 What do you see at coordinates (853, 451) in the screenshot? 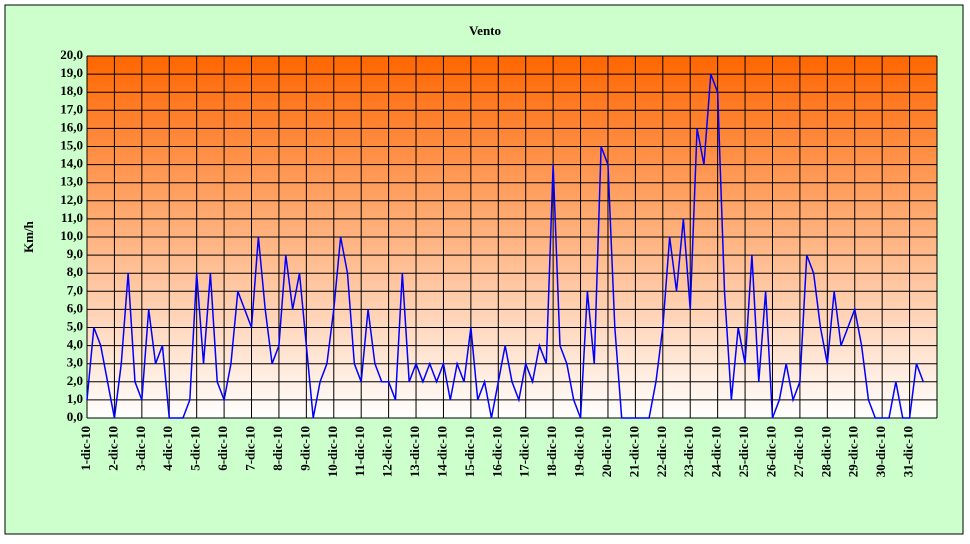
I see `x-tick-label: 29-dic-10` at bounding box center [853, 451].